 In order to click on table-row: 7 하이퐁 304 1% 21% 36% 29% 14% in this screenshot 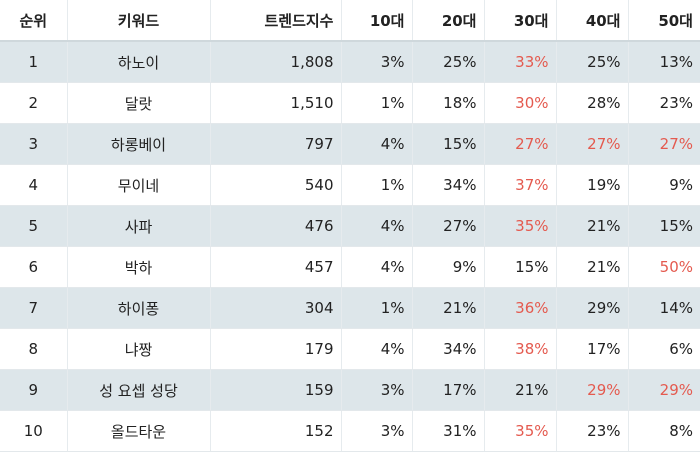, I will do `click(350, 308)`.